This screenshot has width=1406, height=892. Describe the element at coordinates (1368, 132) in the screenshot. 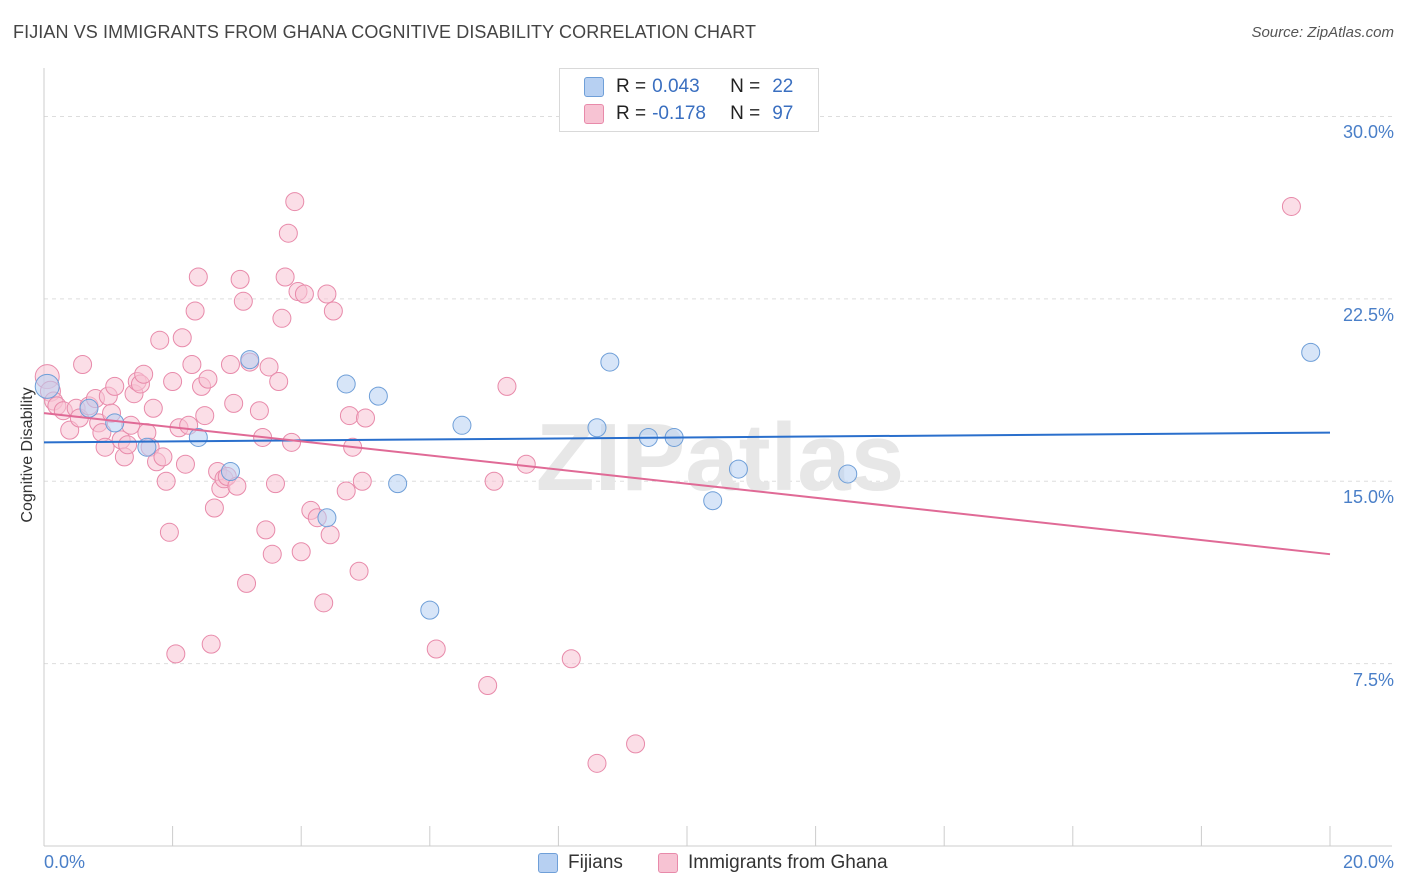

I see `y-tick-label: 30.0%` at that location.